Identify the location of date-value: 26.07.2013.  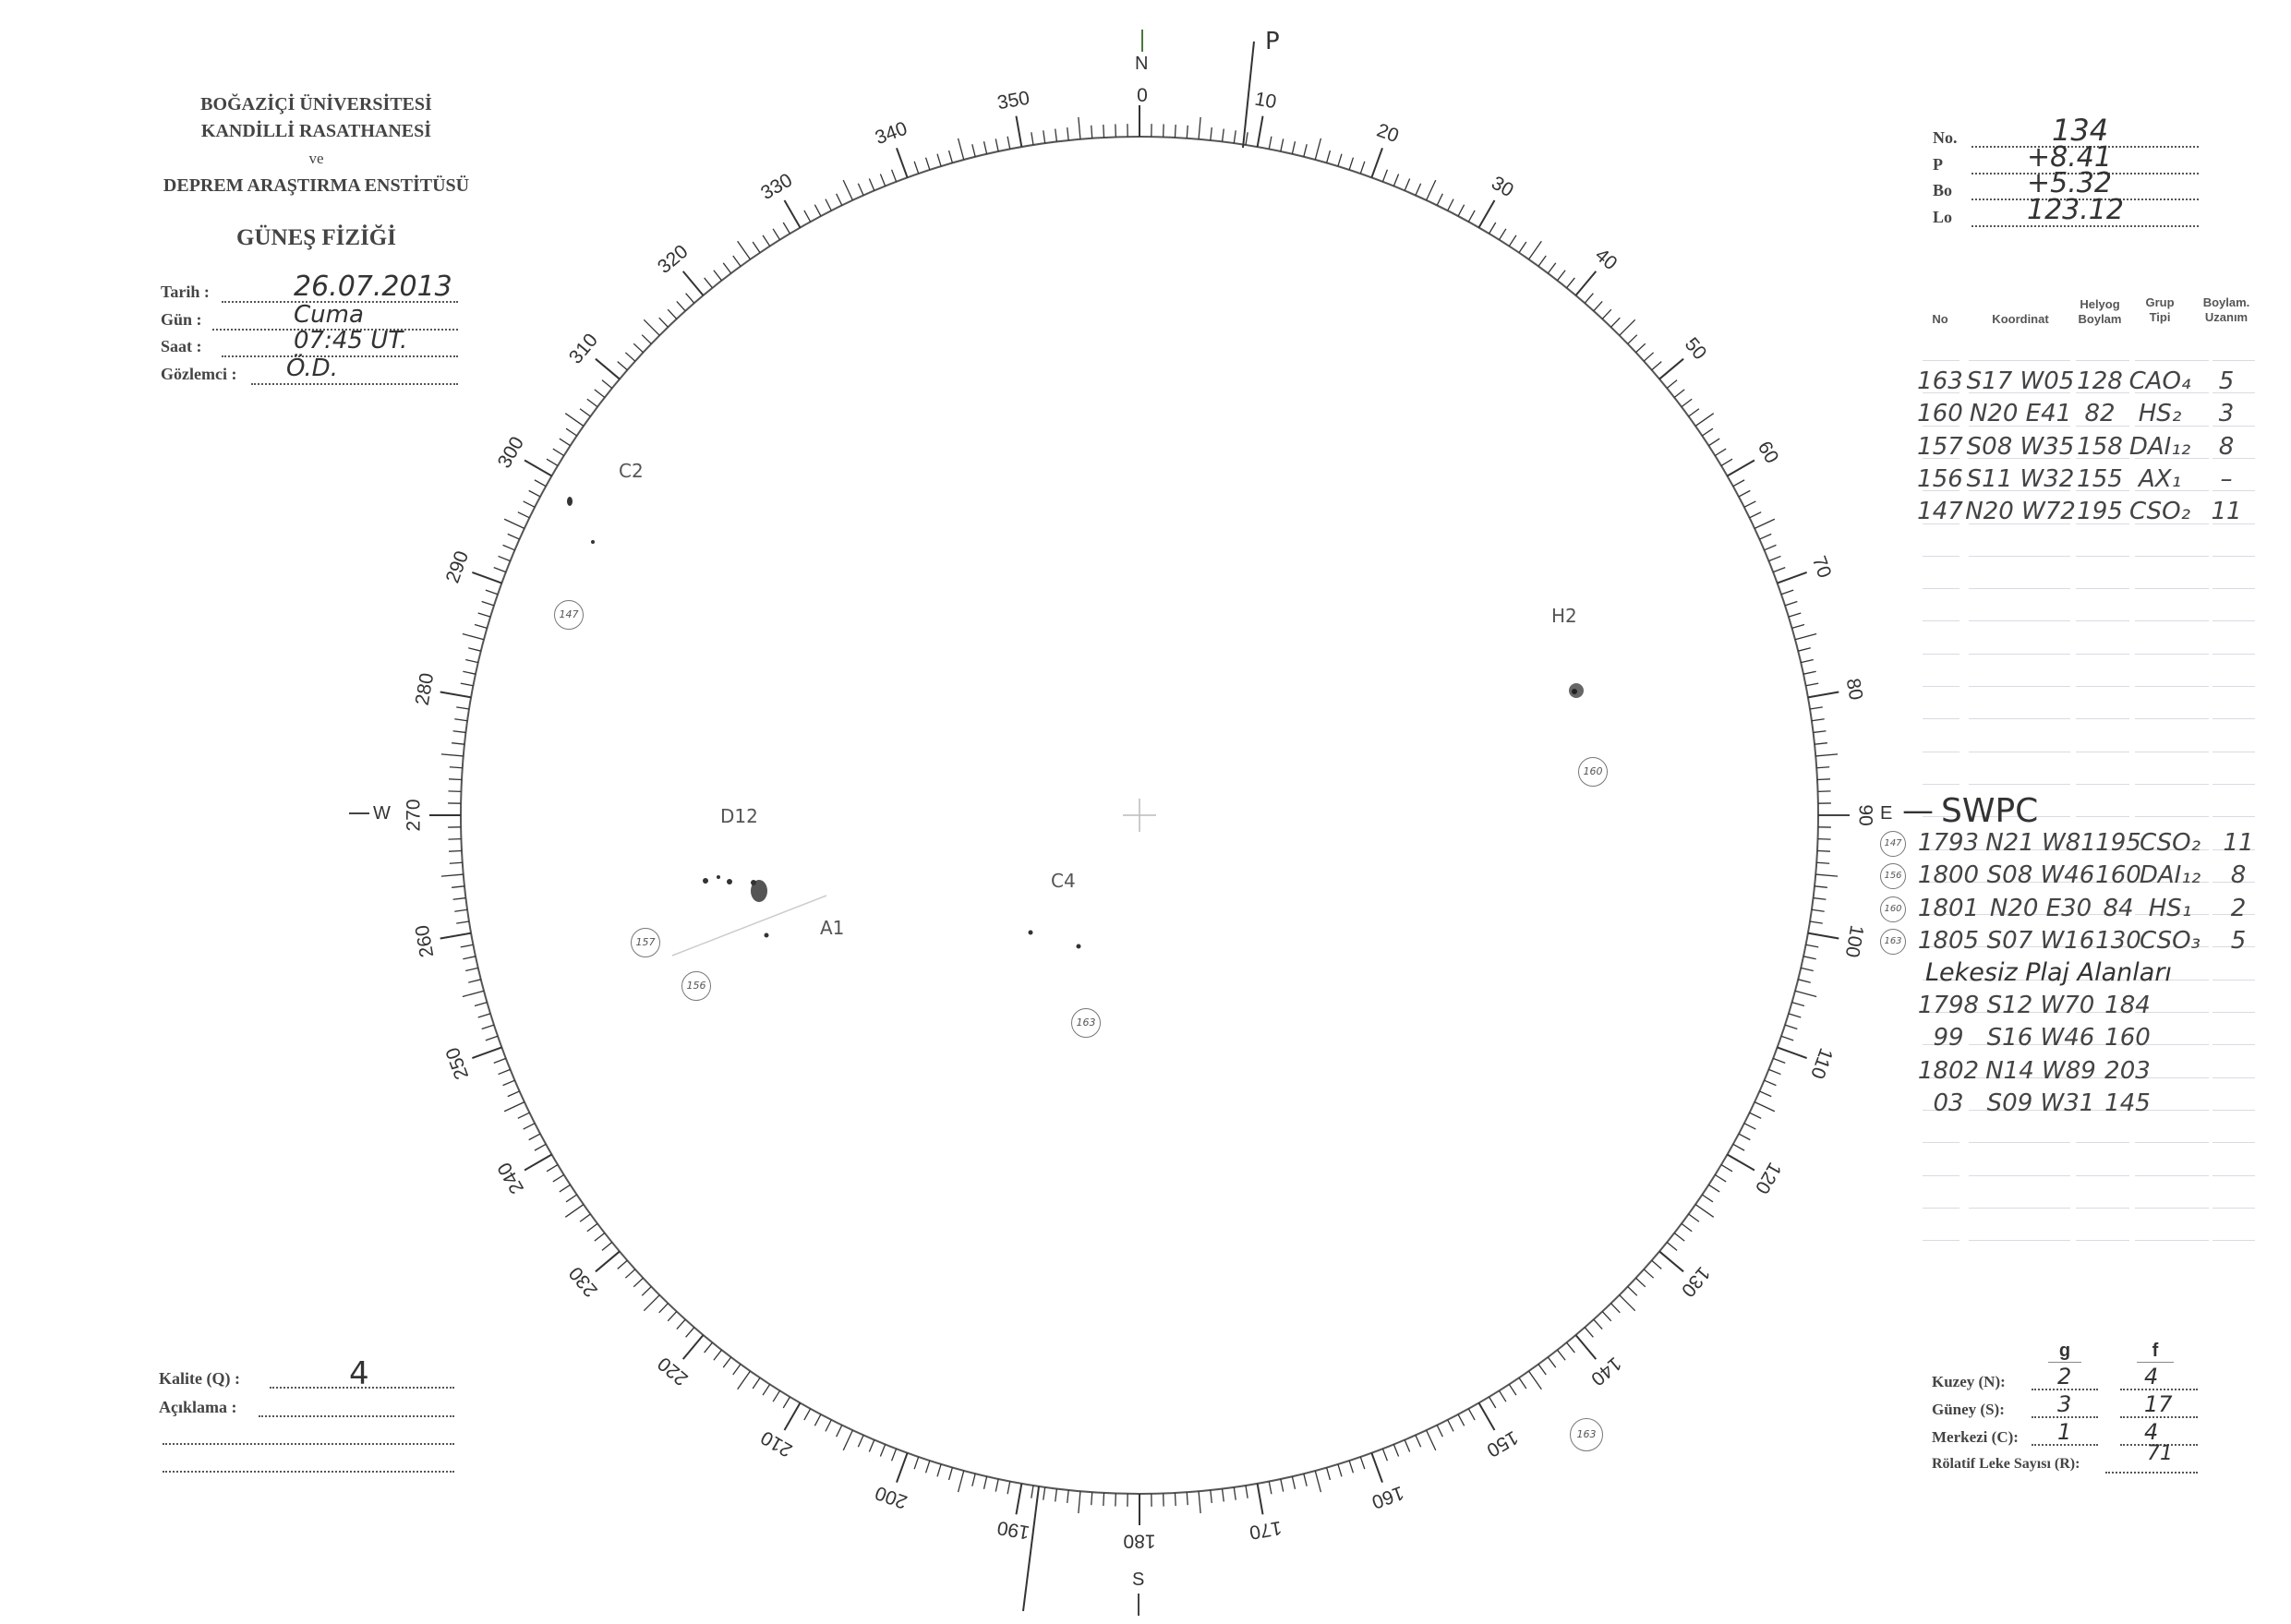
(373, 287).